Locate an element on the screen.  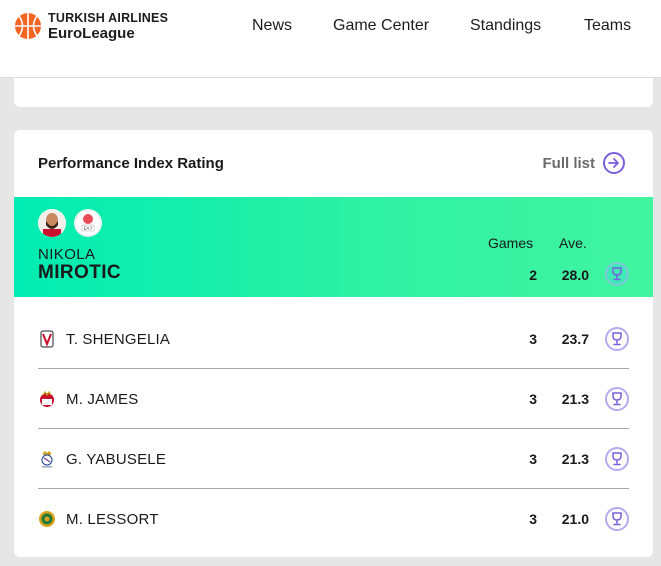
team-logo-icon: EA7 is located at coordinates (88, 223).